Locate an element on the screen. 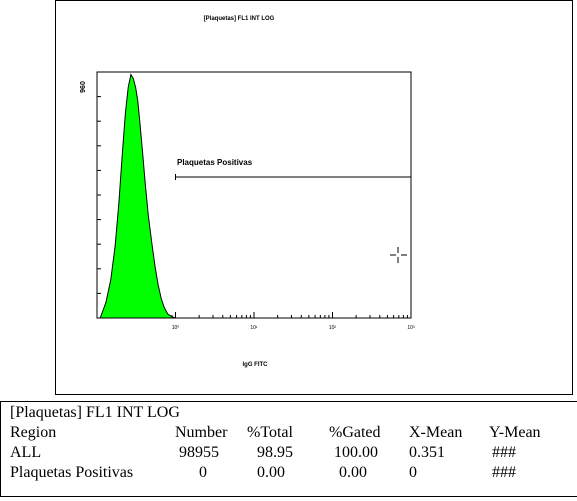 The width and height of the screenshot is (577, 501). cell-x-mean: 0.351 is located at coordinates (427, 452).